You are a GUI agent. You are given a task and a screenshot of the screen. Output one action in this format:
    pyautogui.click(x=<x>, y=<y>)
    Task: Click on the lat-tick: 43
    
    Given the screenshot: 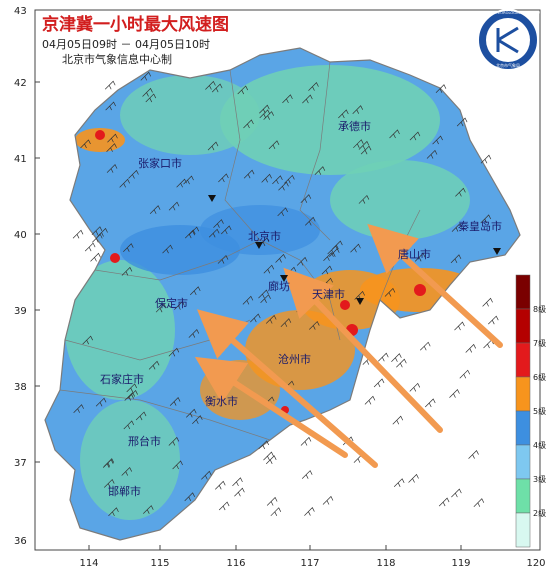 What is the action you would take?
    pyautogui.click(x=20, y=11)
    